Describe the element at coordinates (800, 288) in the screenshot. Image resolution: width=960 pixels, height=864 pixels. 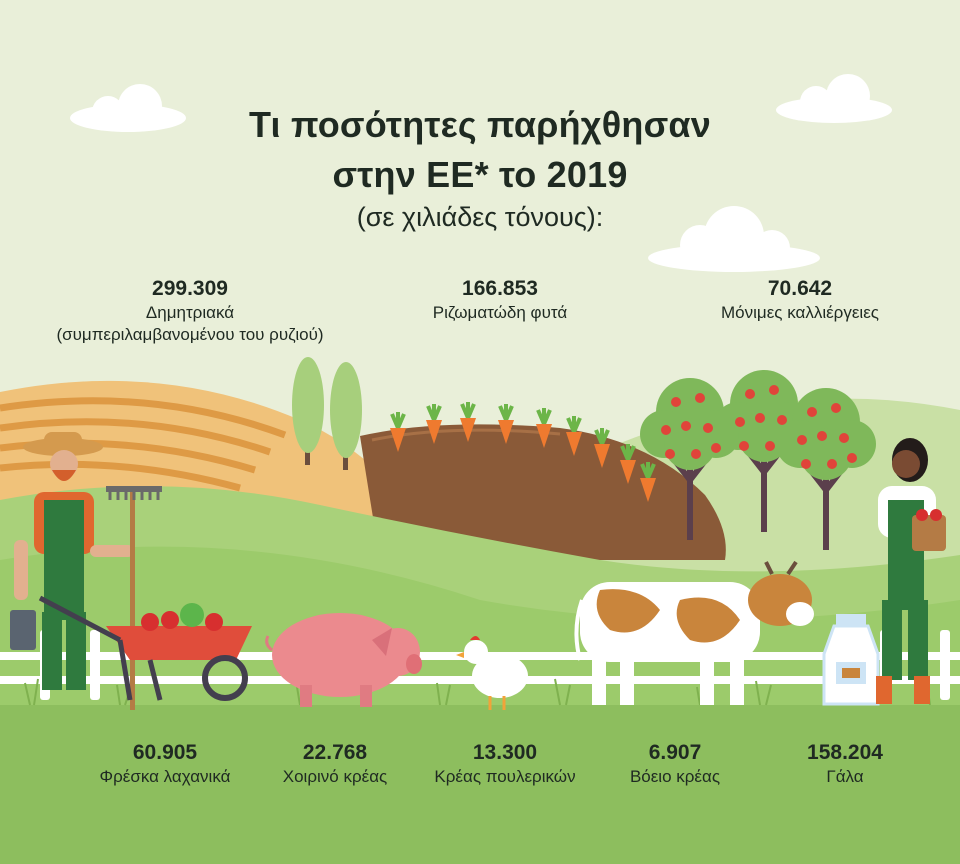
I see `stat-value: 70.642` at that location.